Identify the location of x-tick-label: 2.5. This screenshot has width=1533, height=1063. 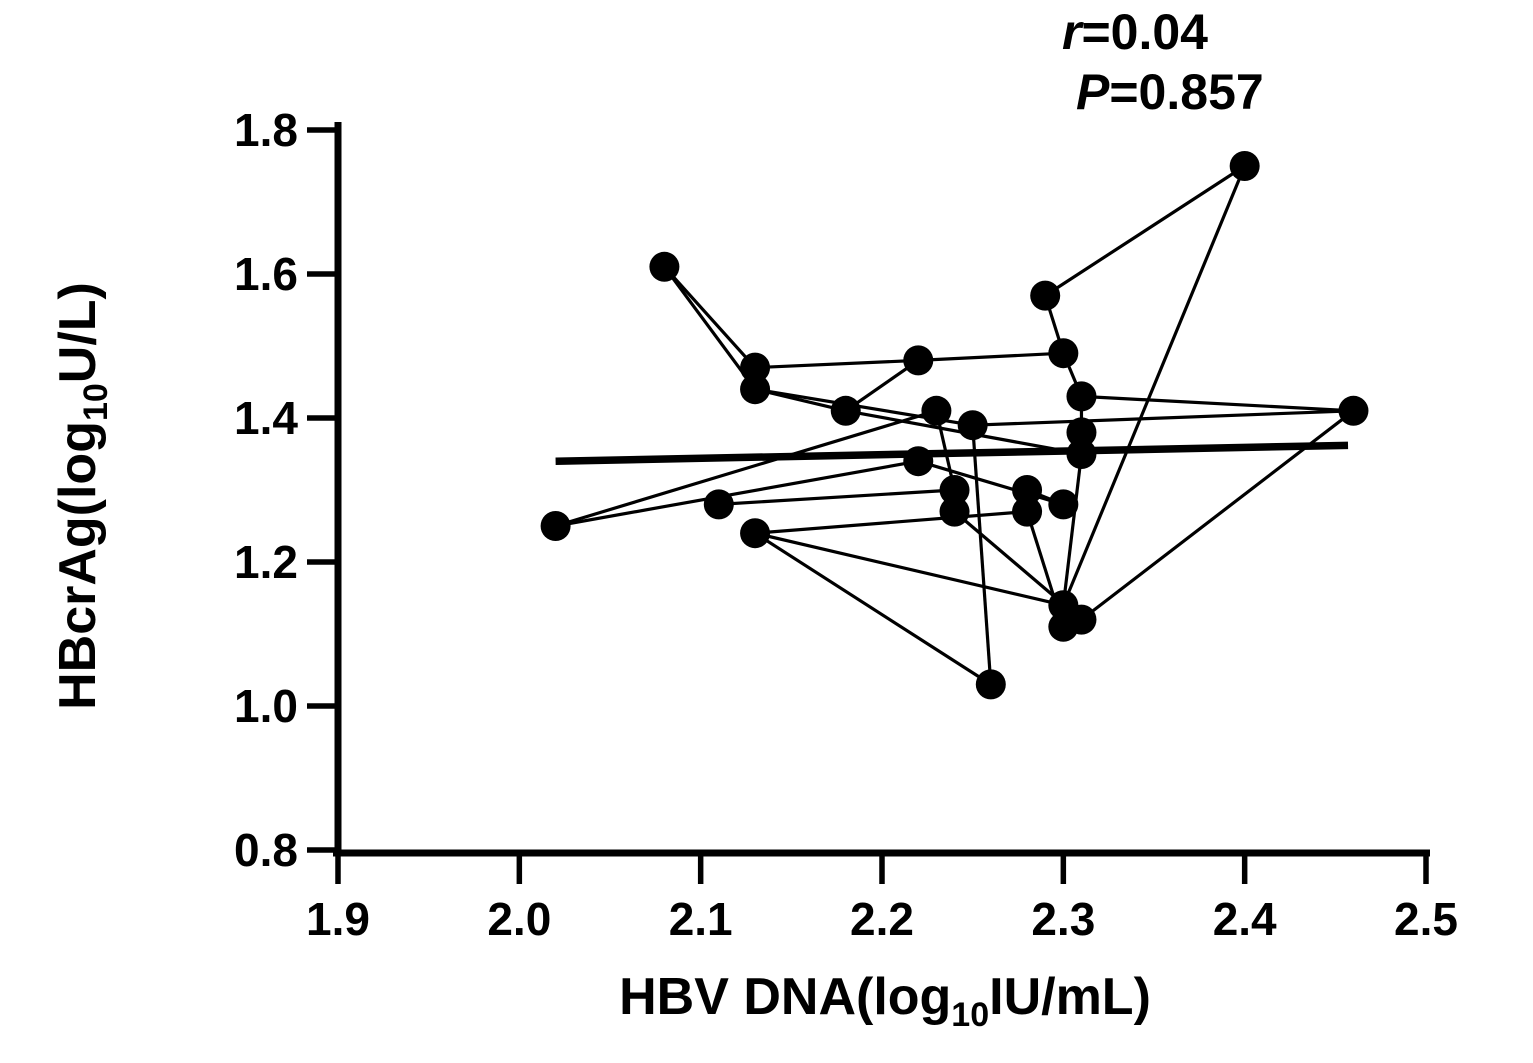
(1426, 919).